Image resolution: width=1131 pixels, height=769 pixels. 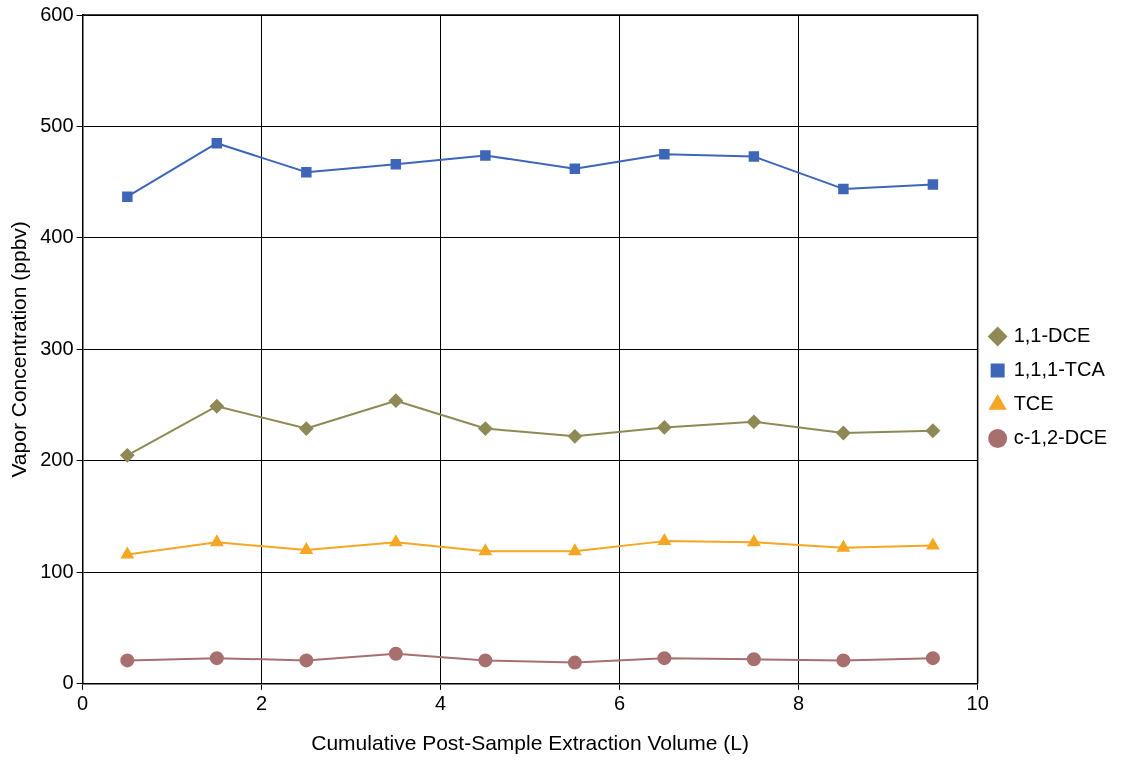 I want to click on y-tick-label: 300, so click(x=57, y=347).